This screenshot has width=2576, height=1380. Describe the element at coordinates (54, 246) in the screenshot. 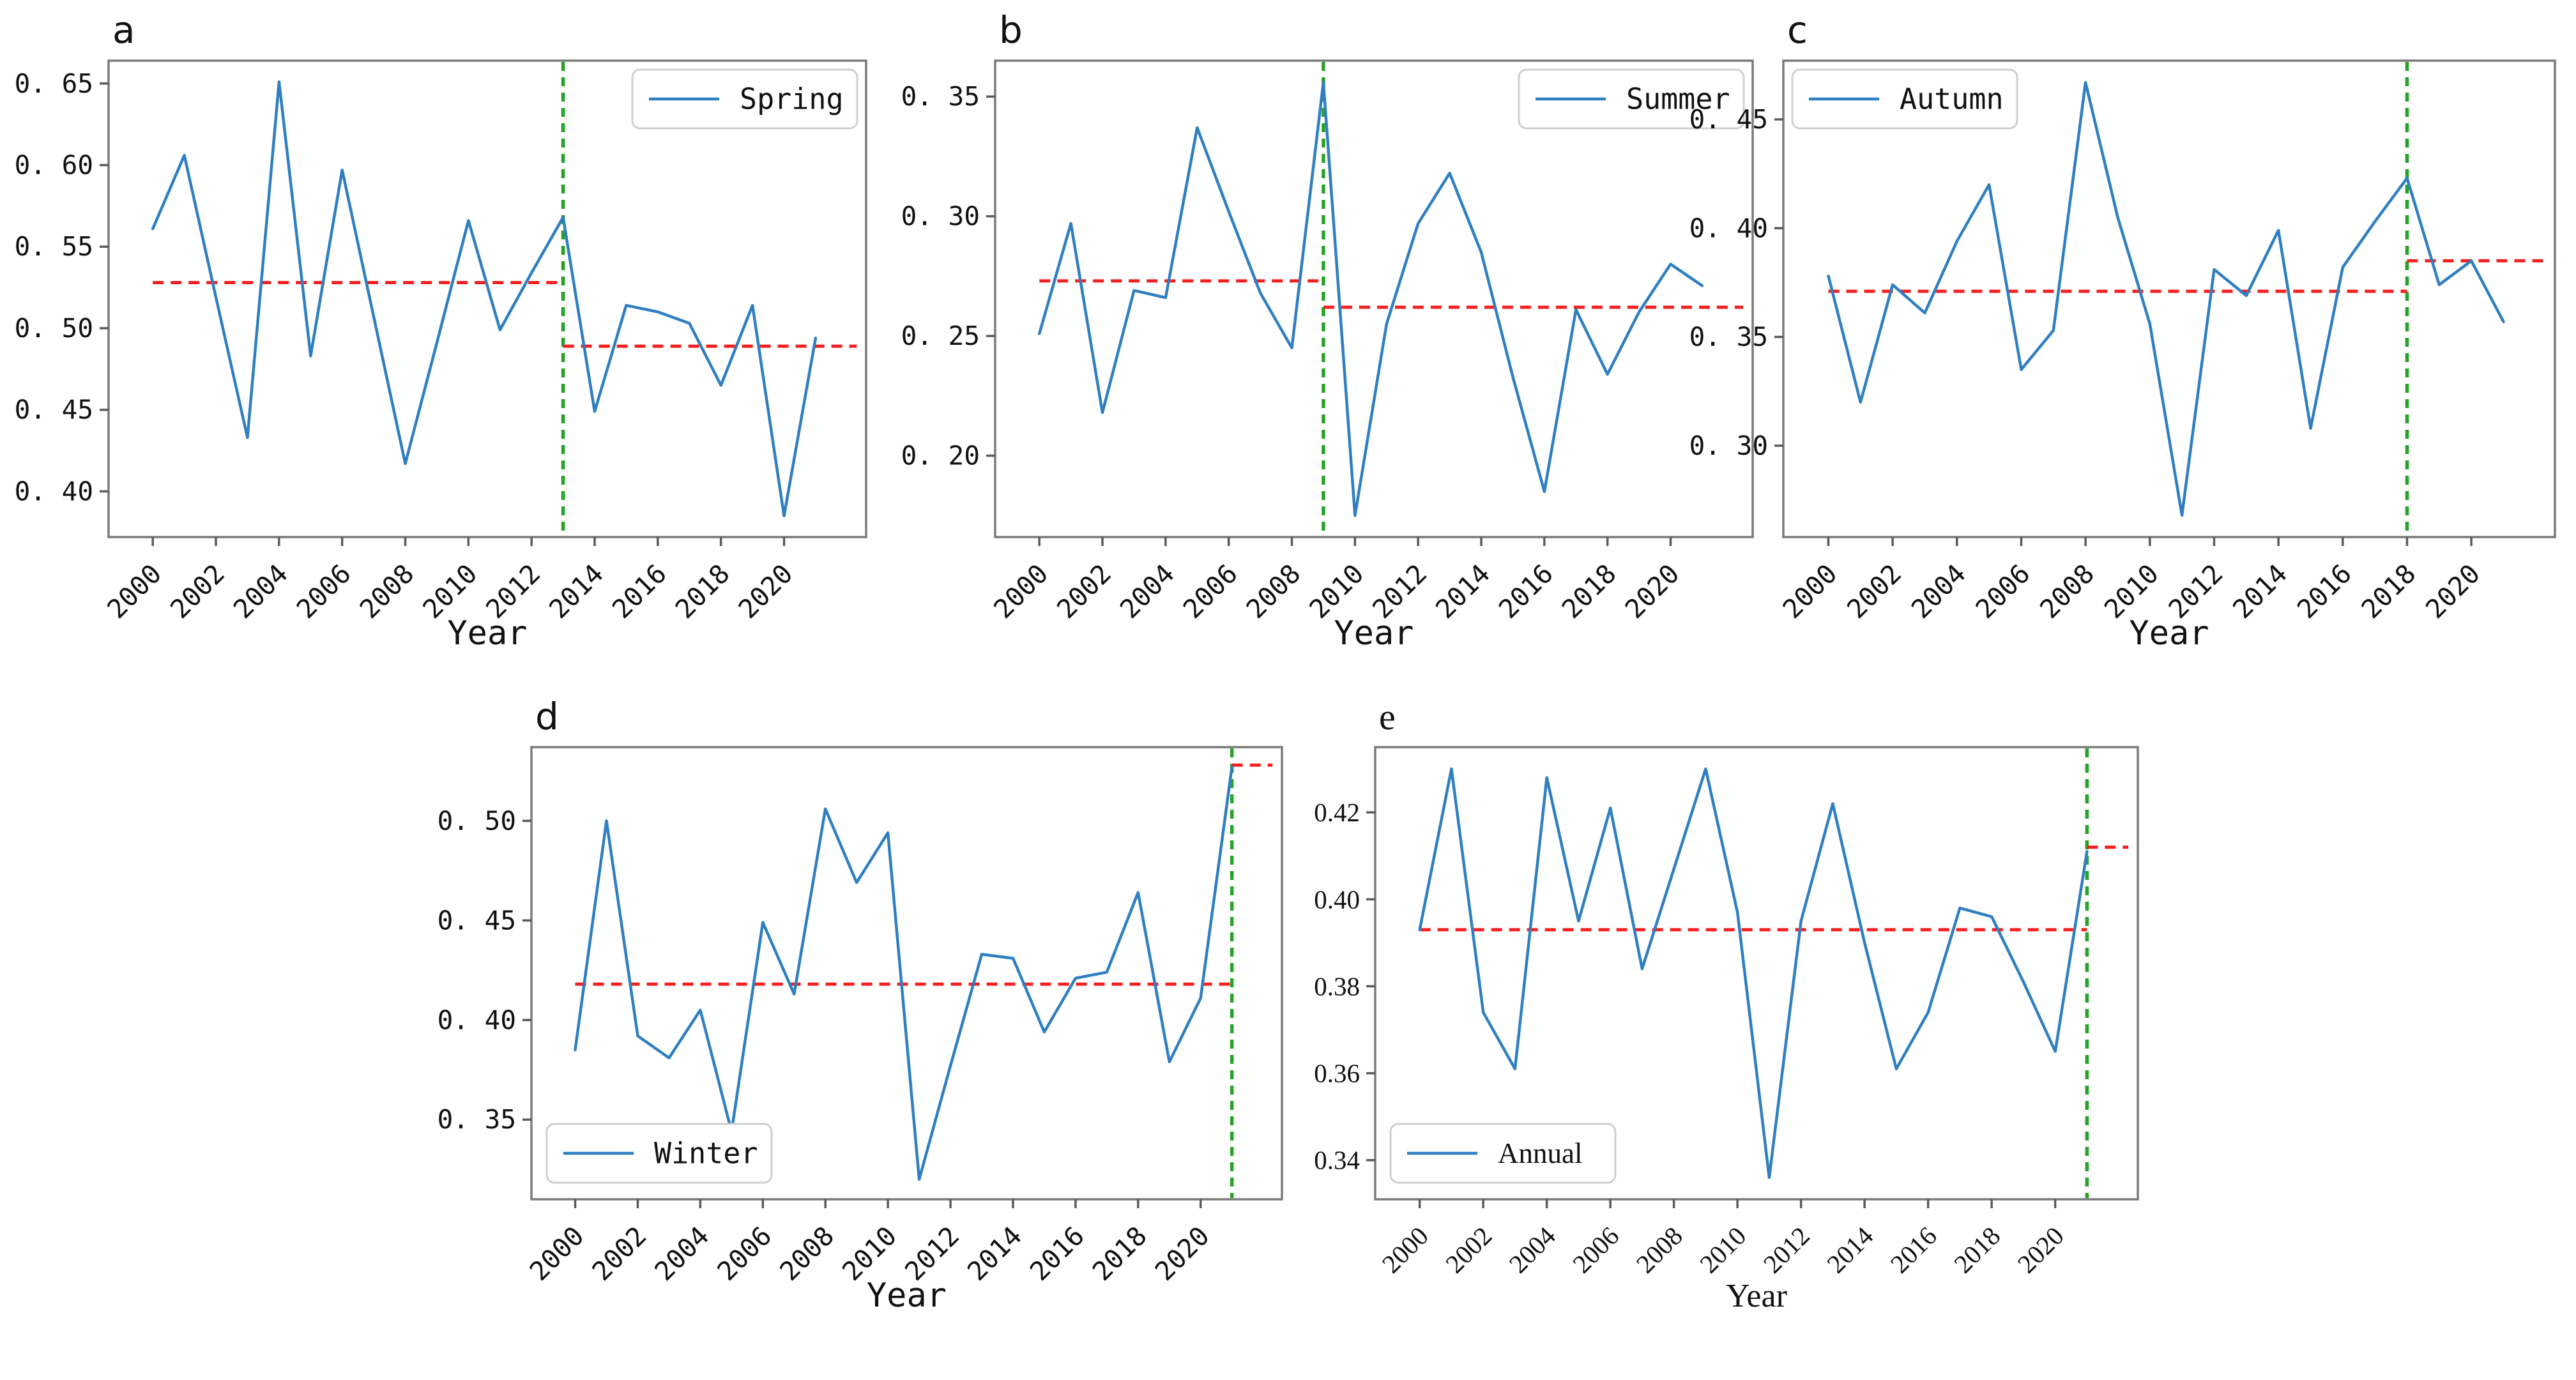

I see `y-tick-label: 0. 55` at that location.